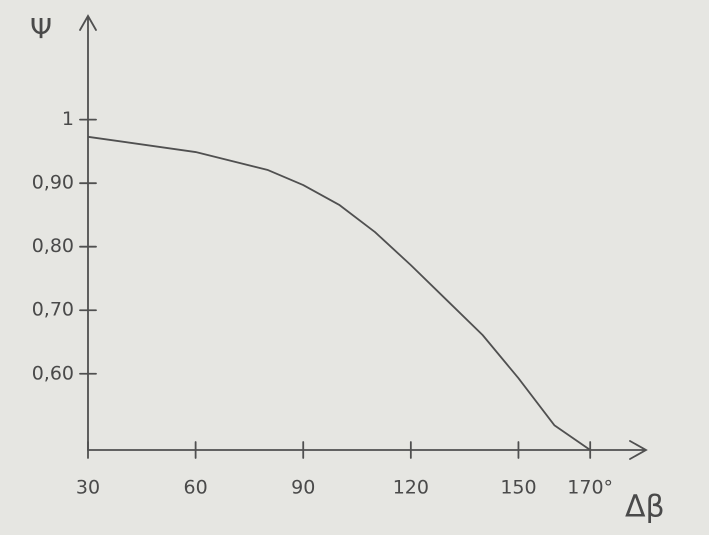 This screenshot has height=535, width=709. What do you see at coordinates (53, 310) in the screenshot?
I see `y-tick-label: 0,70` at bounding box center [53, 310].